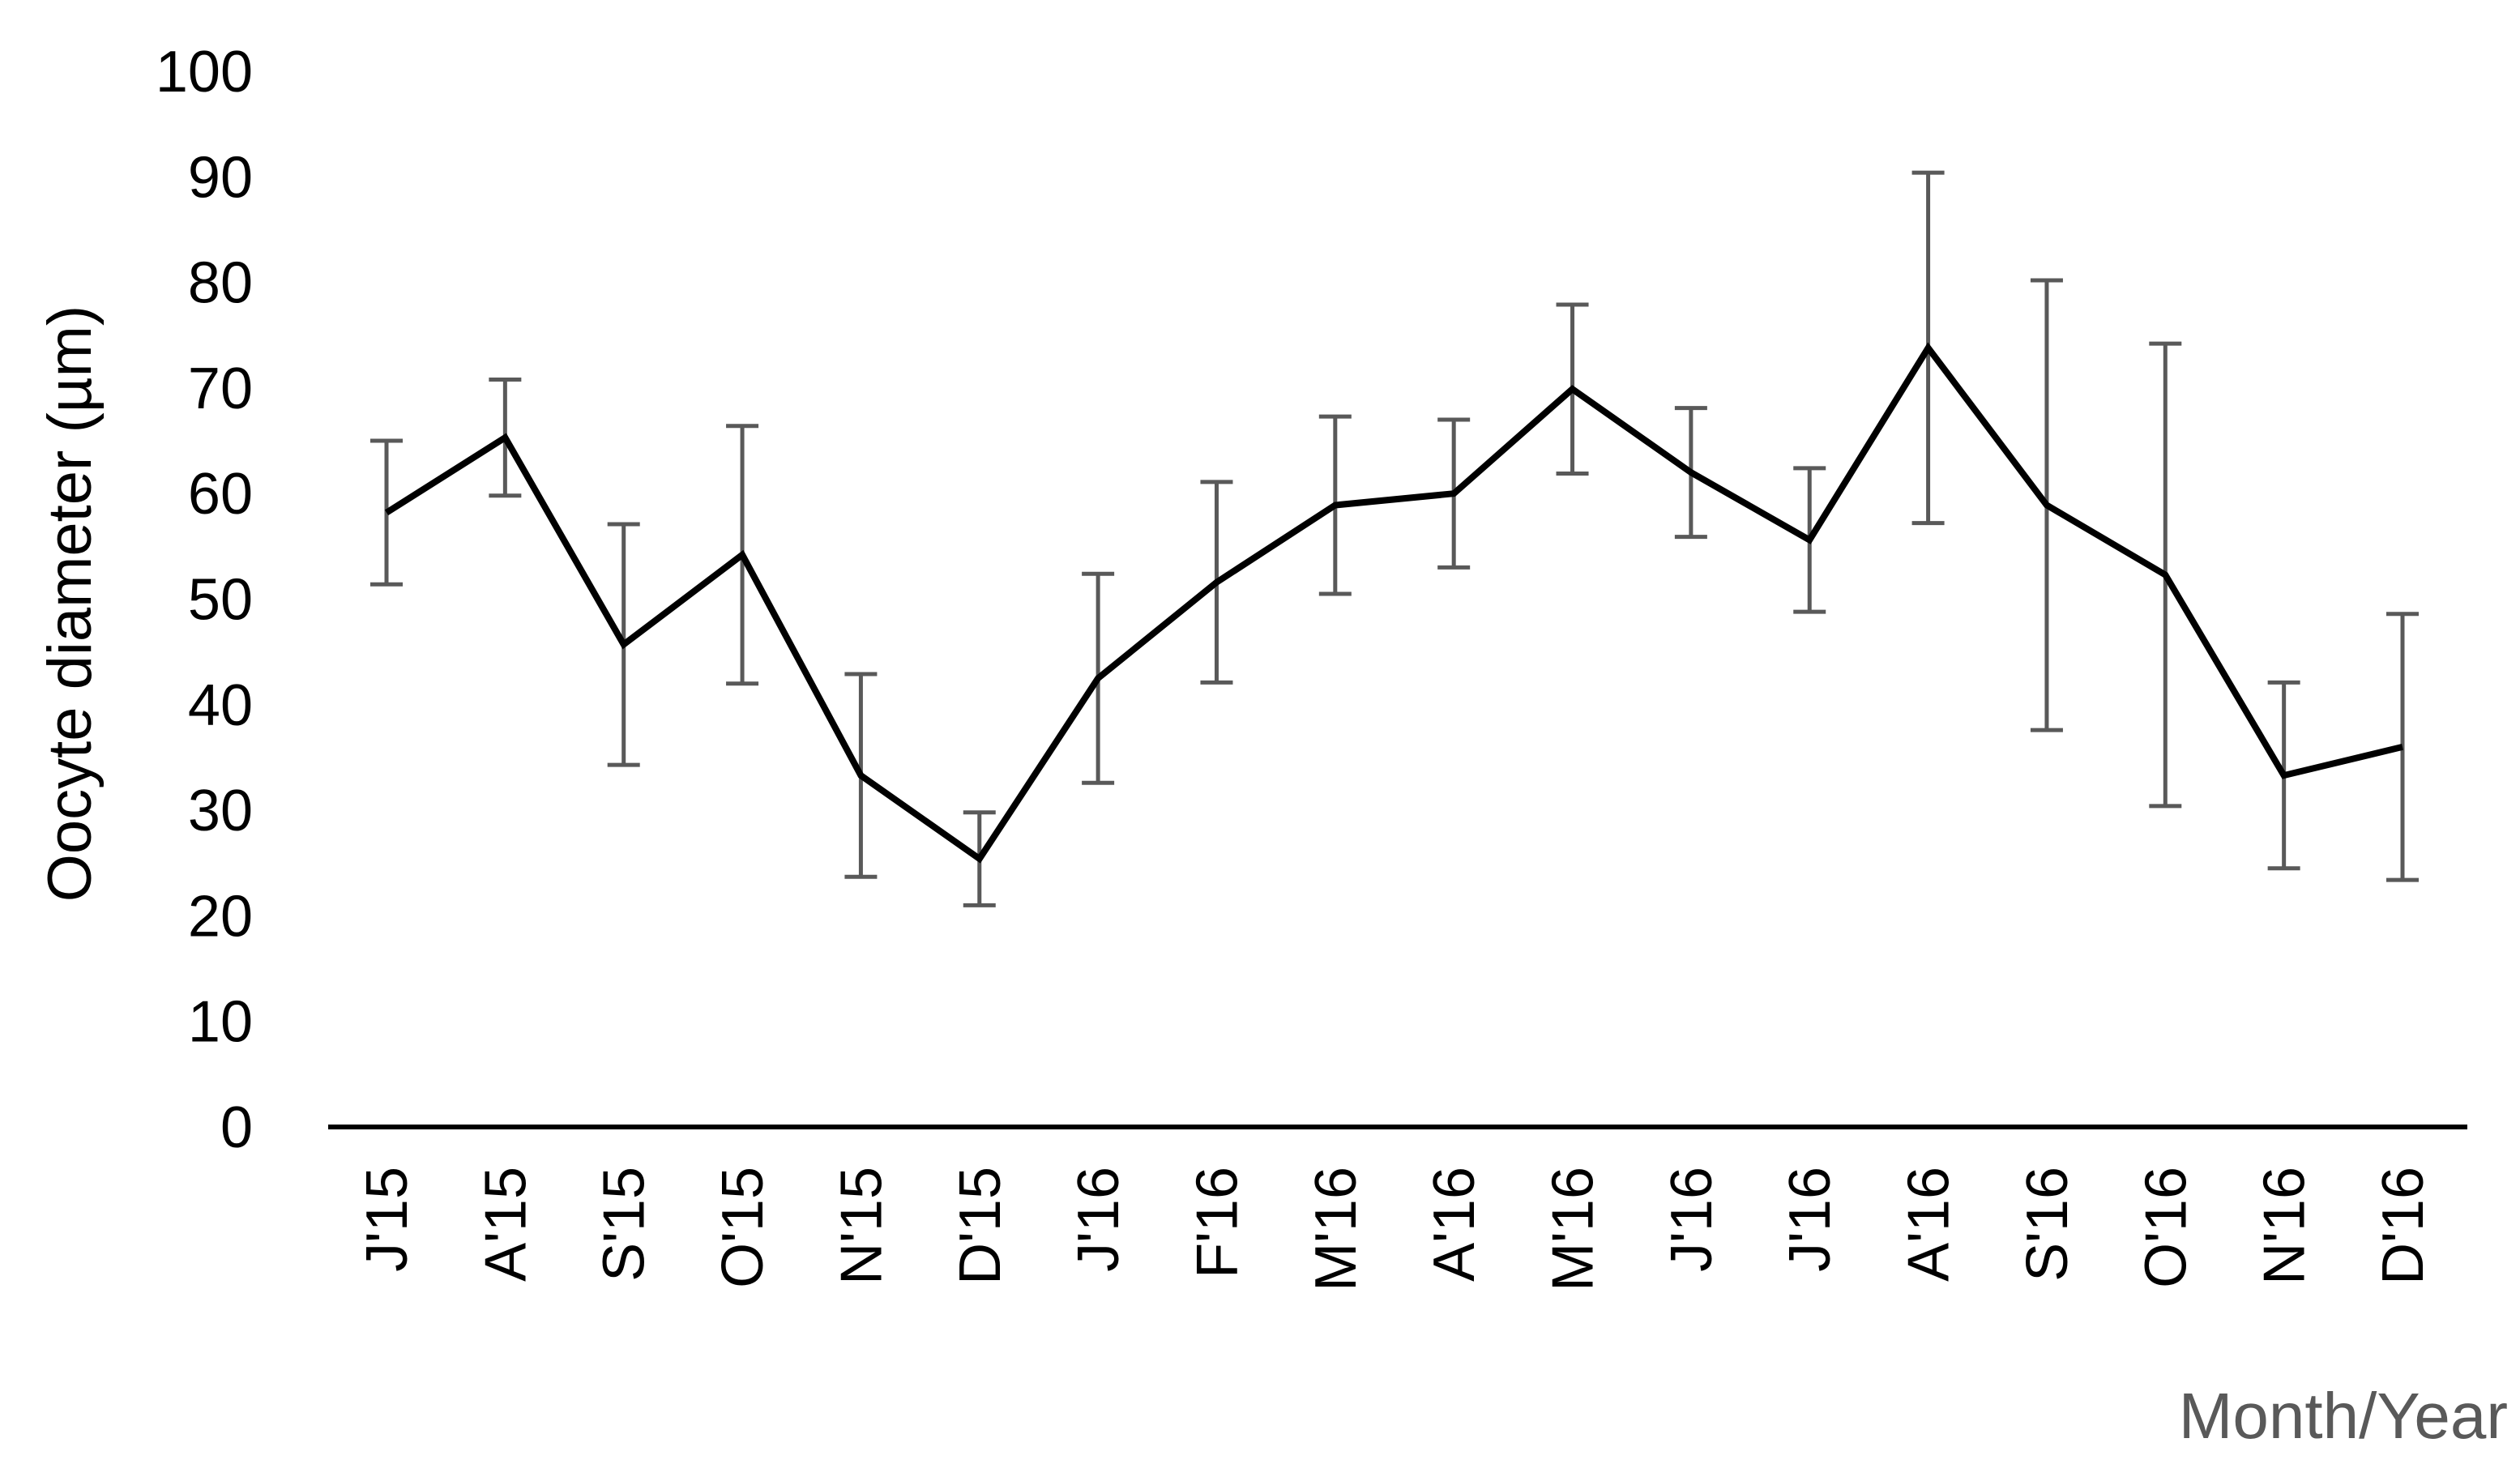 Image resolution: width=2520 pixels, height=1464 pixels. Describe the element at coordinates (861, 1226) in the screenshot. I see `x-tick-label: N'15` at that location.